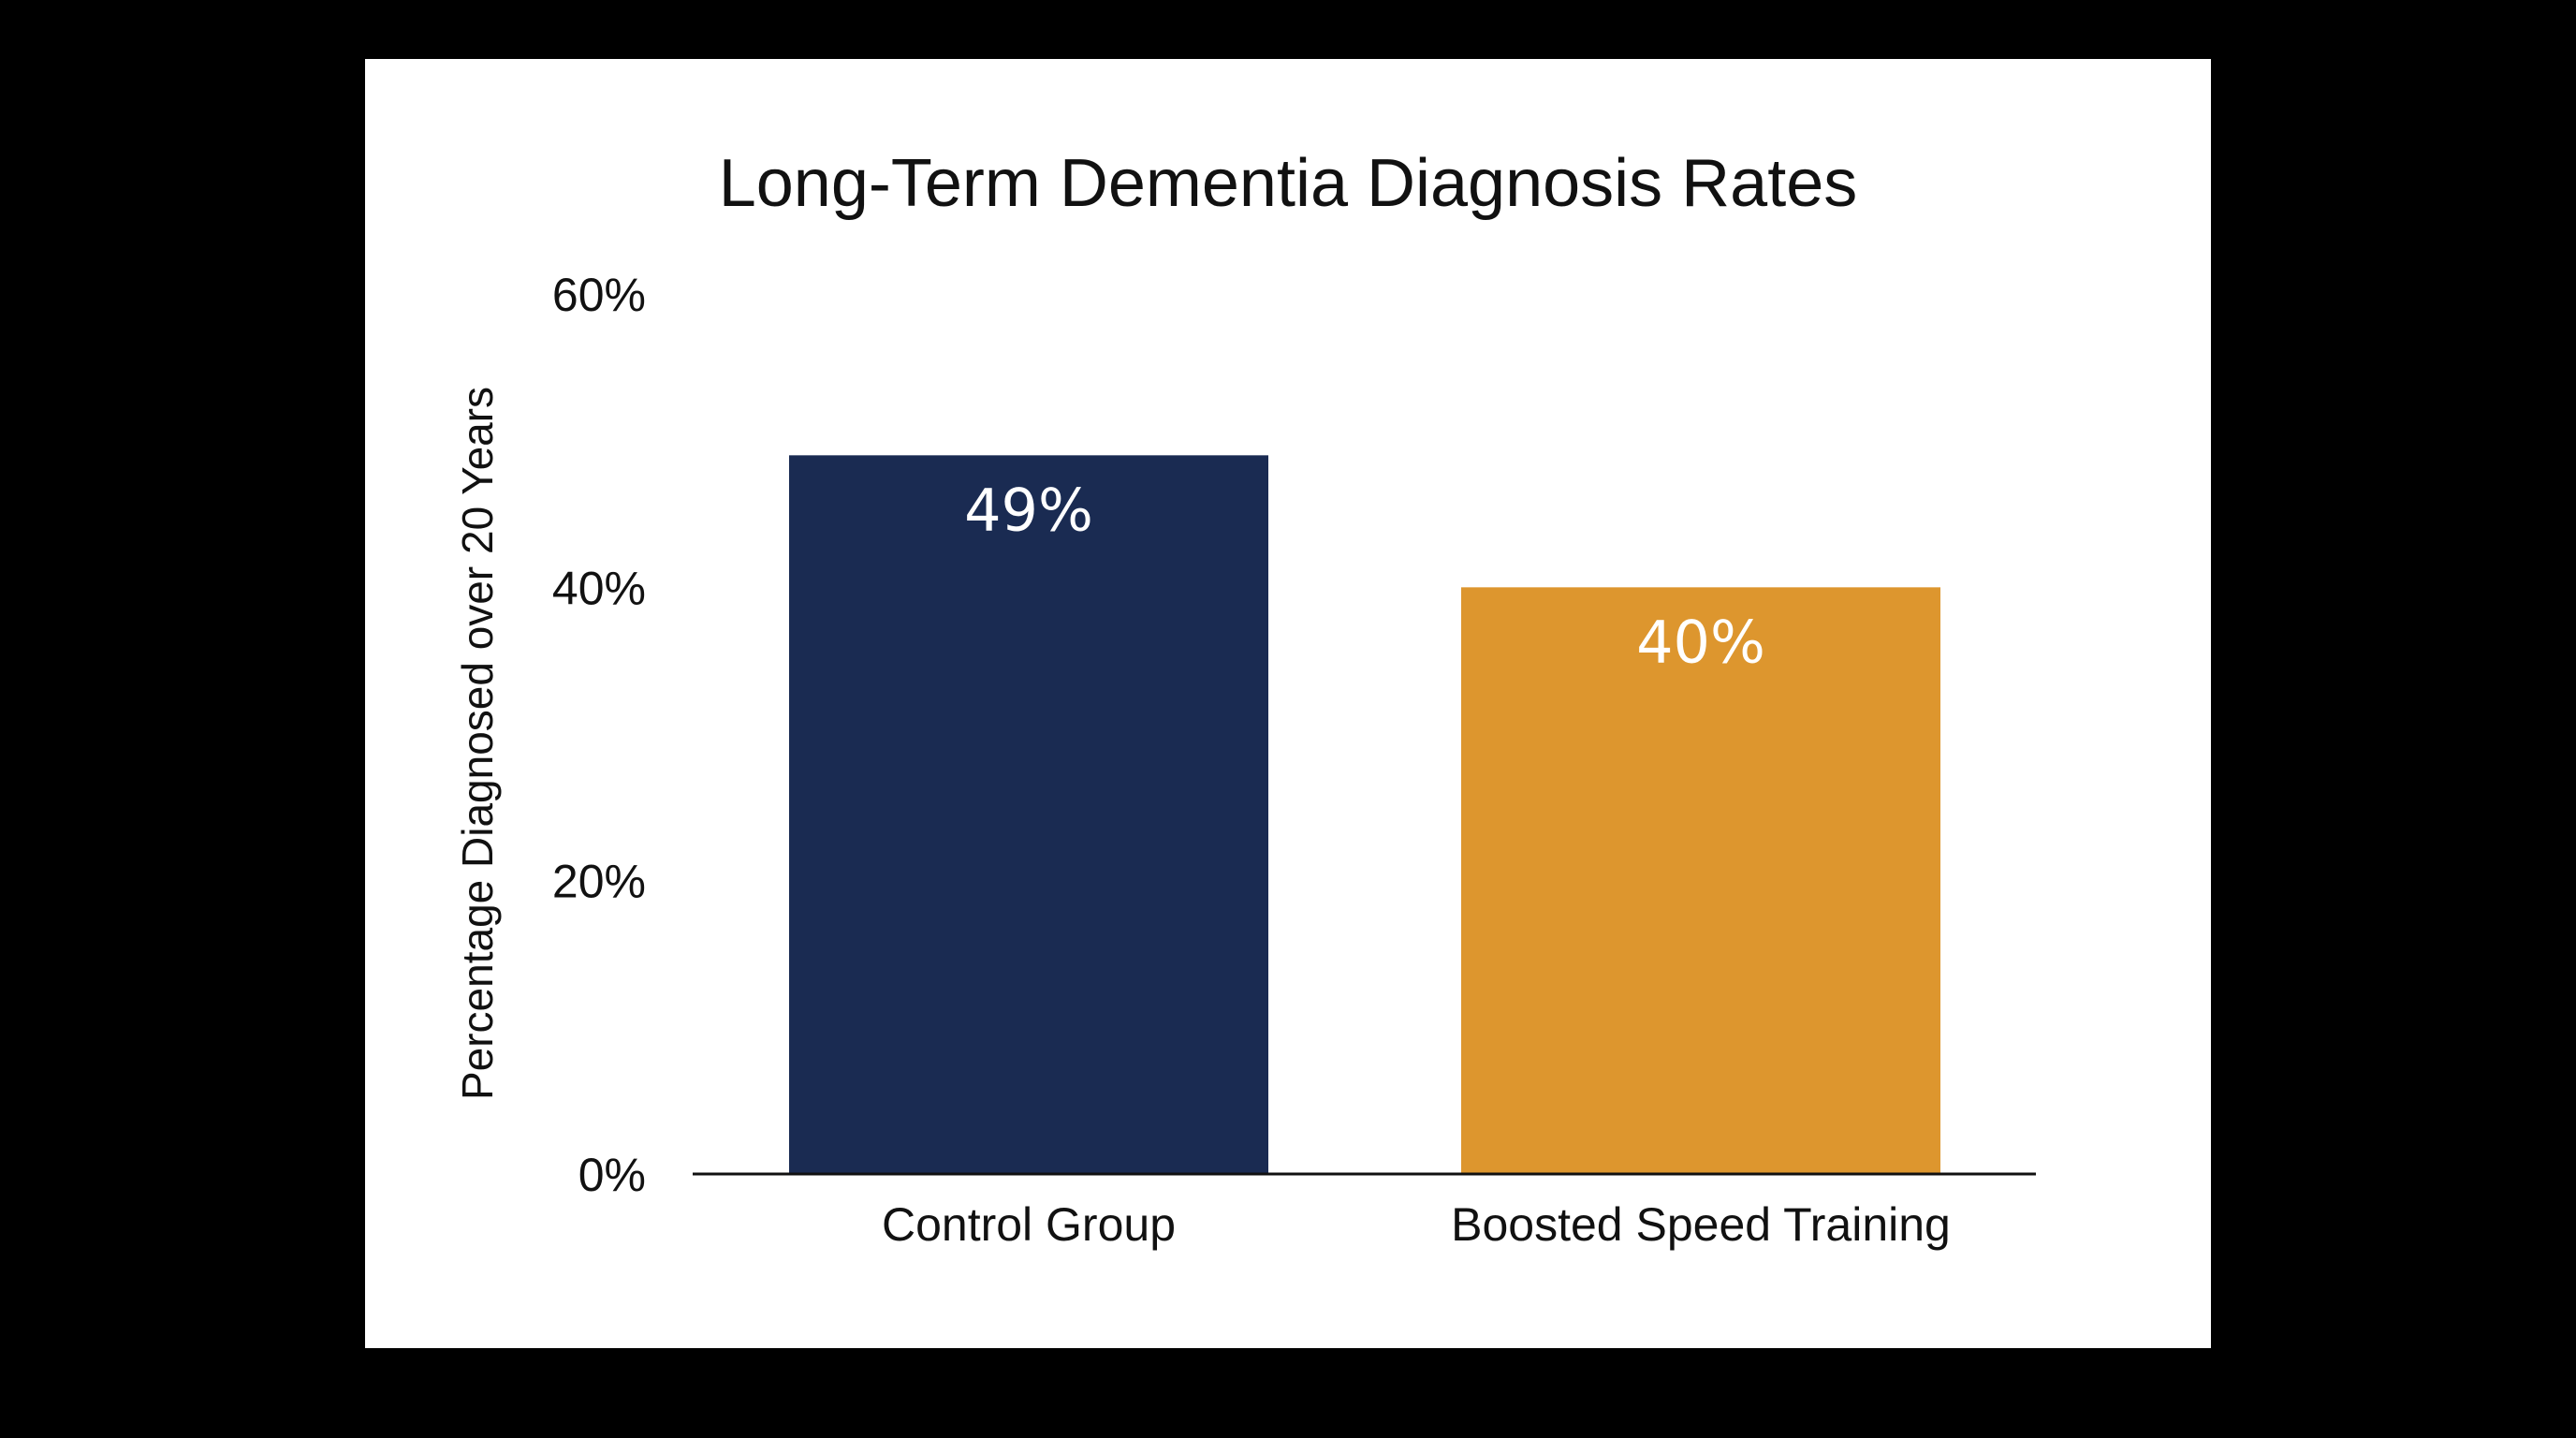 This screenshot has height=1438, width=2576. Describe the element at coordinates (1028, 510) in the screenshot. I see `bar-value-label: 49%` at that location.